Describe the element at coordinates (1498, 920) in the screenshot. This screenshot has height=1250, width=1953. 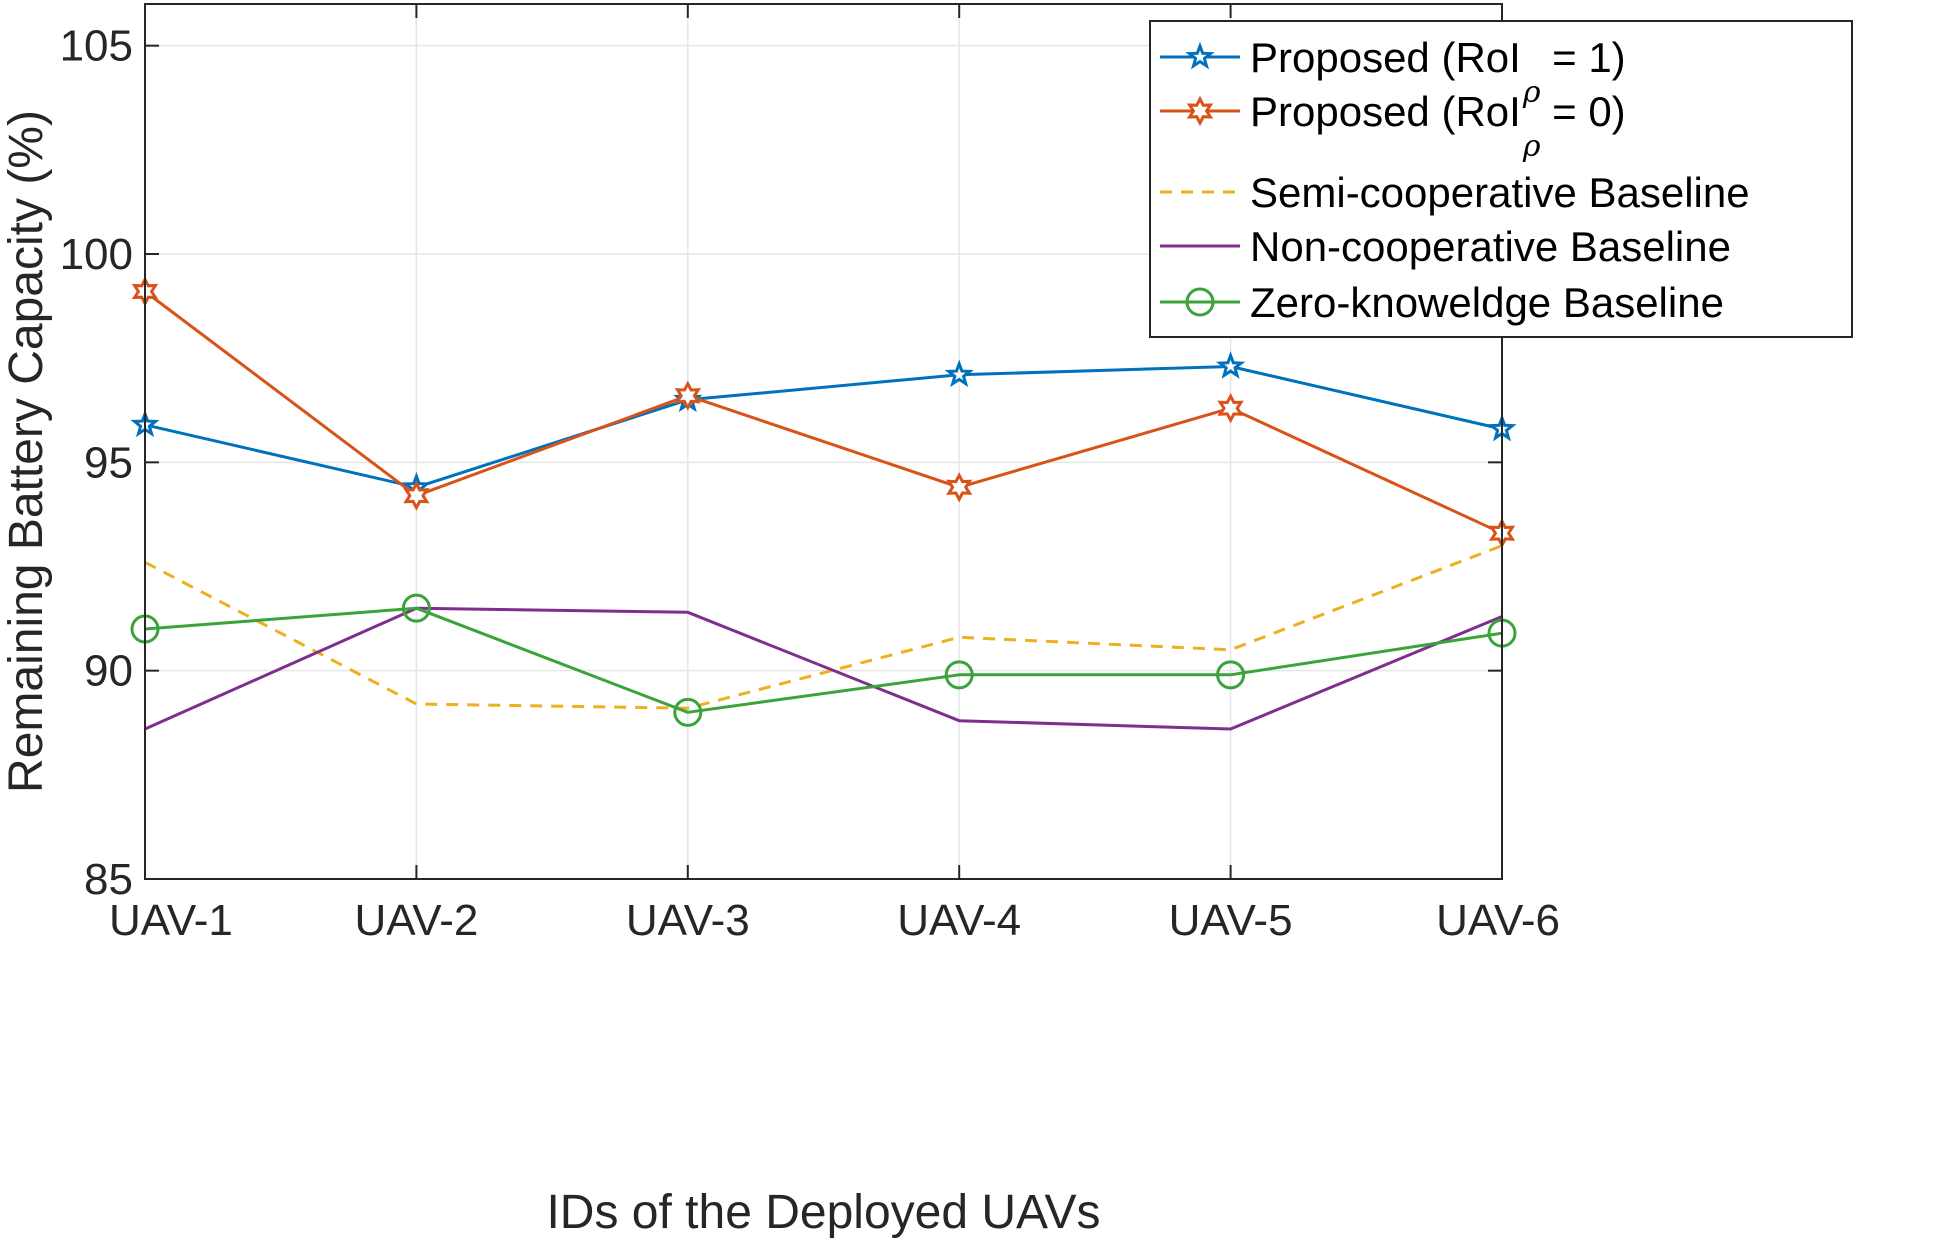
I see `x-tick-label: UAV-6` at that location.